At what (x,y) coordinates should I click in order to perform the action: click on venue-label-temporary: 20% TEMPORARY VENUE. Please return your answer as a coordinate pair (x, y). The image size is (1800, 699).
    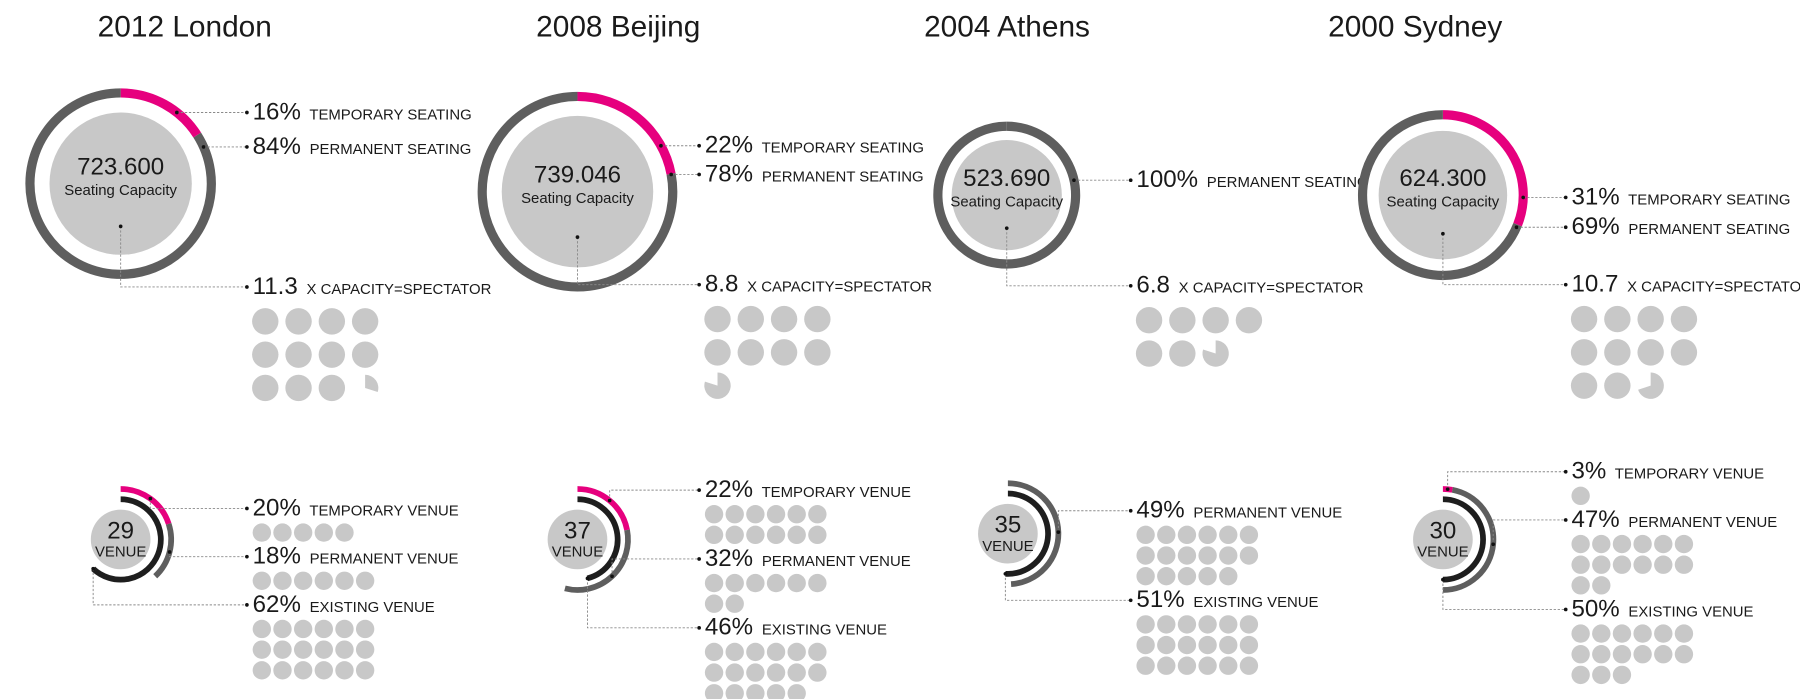
    Looking at the image, I should click on (356, 507).